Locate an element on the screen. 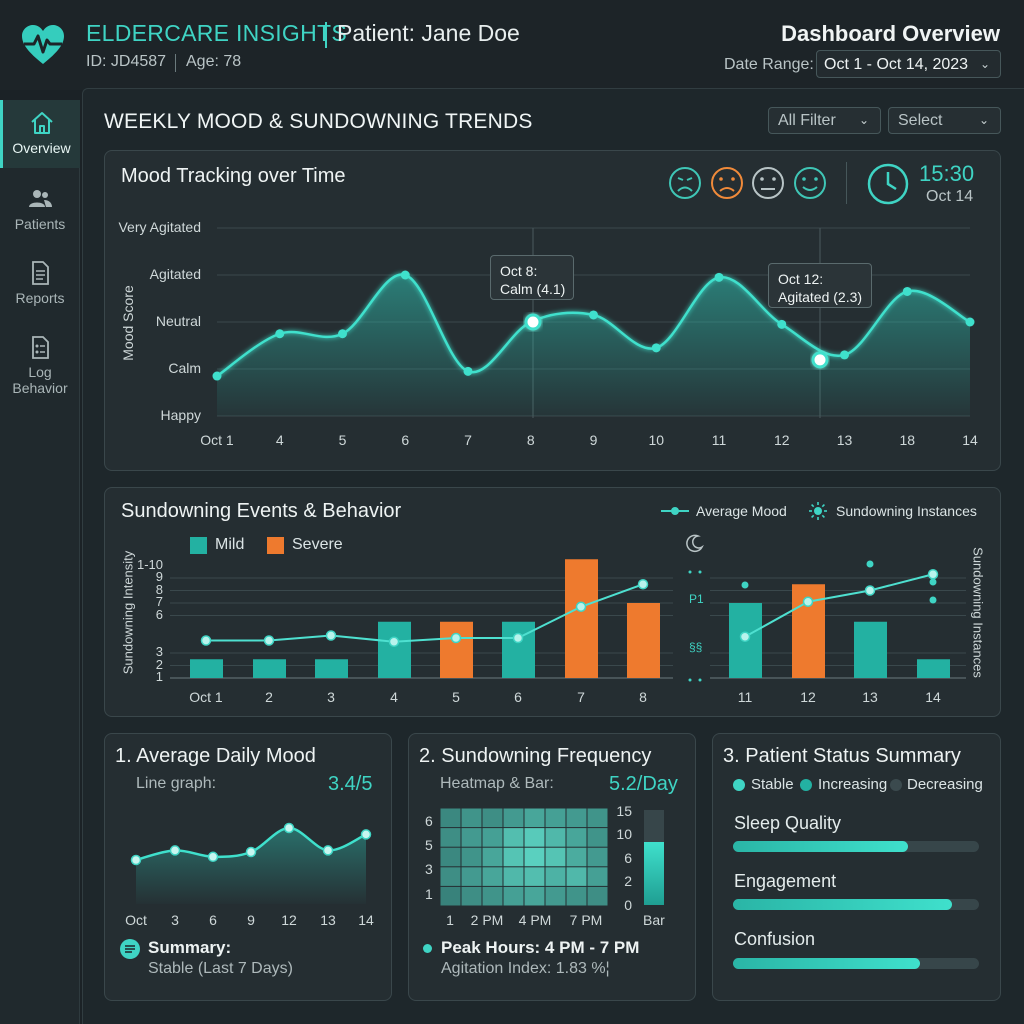 This screenshot has width=1024, height=1024. date-range-select: Oct 1 - Oct 14, 2023 ⌄ is located at coordinates (908, 64).